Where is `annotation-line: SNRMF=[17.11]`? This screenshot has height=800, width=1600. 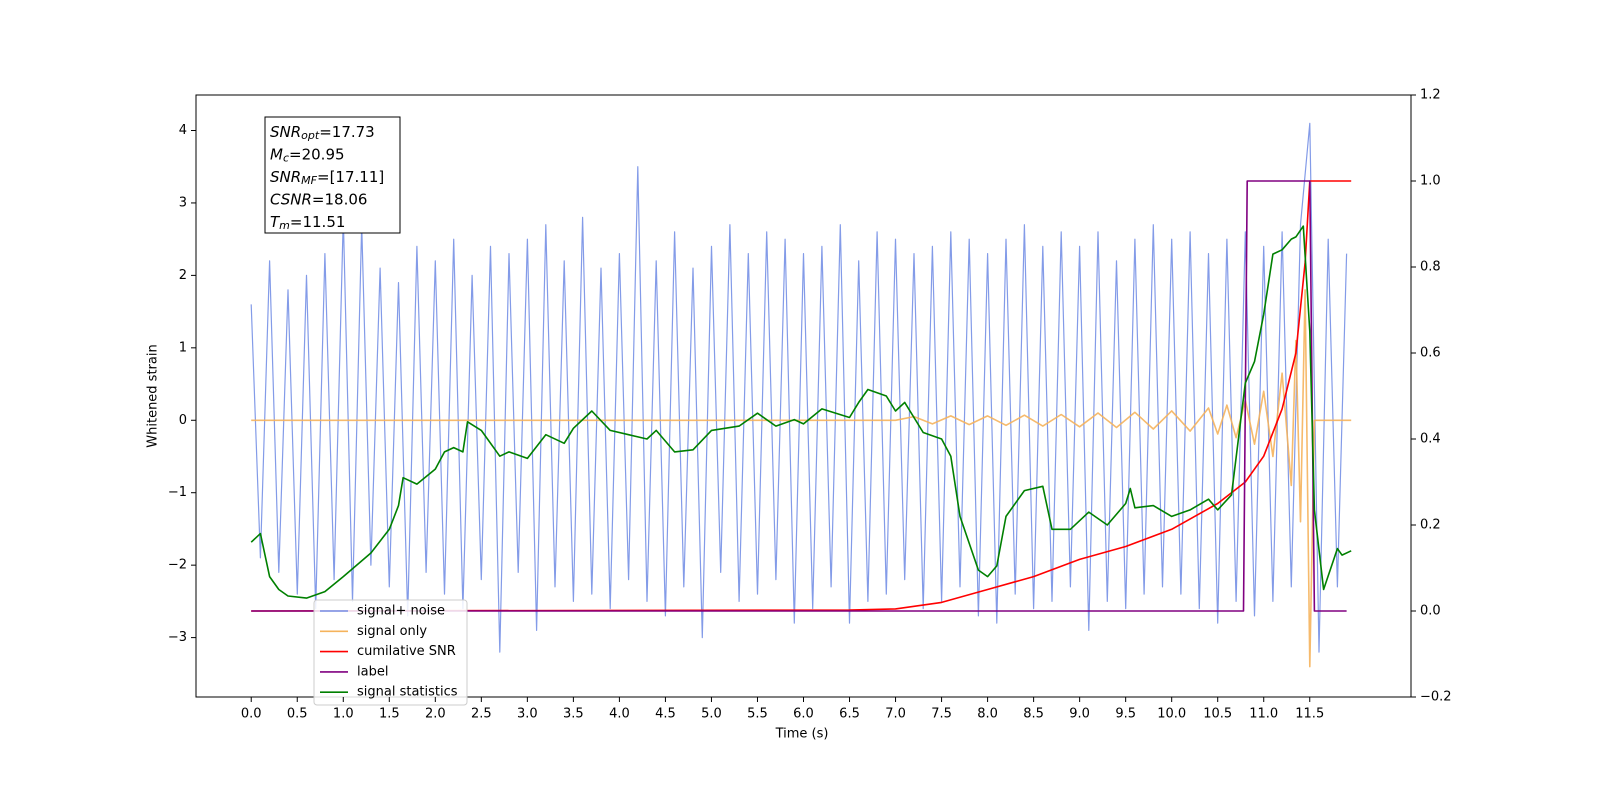 annotation-line: SNRMF=[17.11] is located at coordinates (327, 178).